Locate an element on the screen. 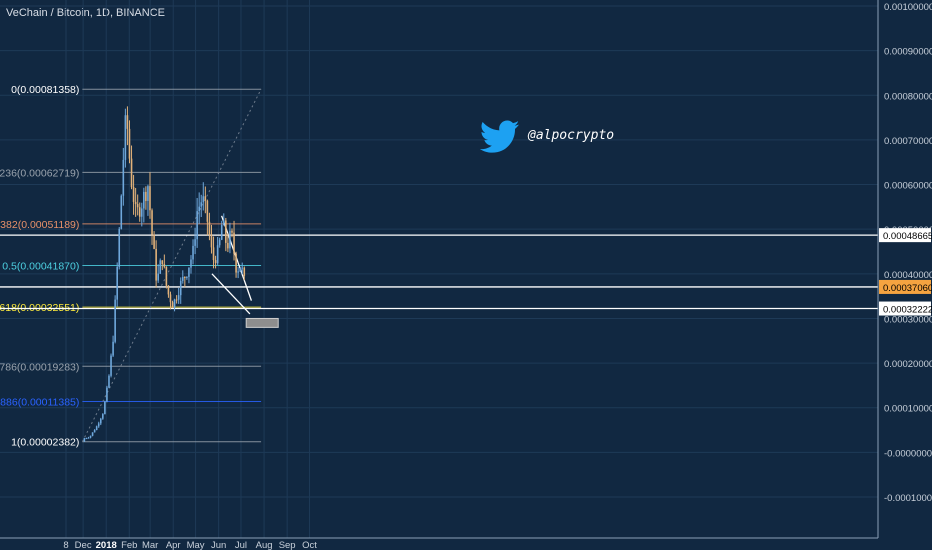 This screenshot has height=550, width=932. x-axis-panel is located at coordinates (466, 544).